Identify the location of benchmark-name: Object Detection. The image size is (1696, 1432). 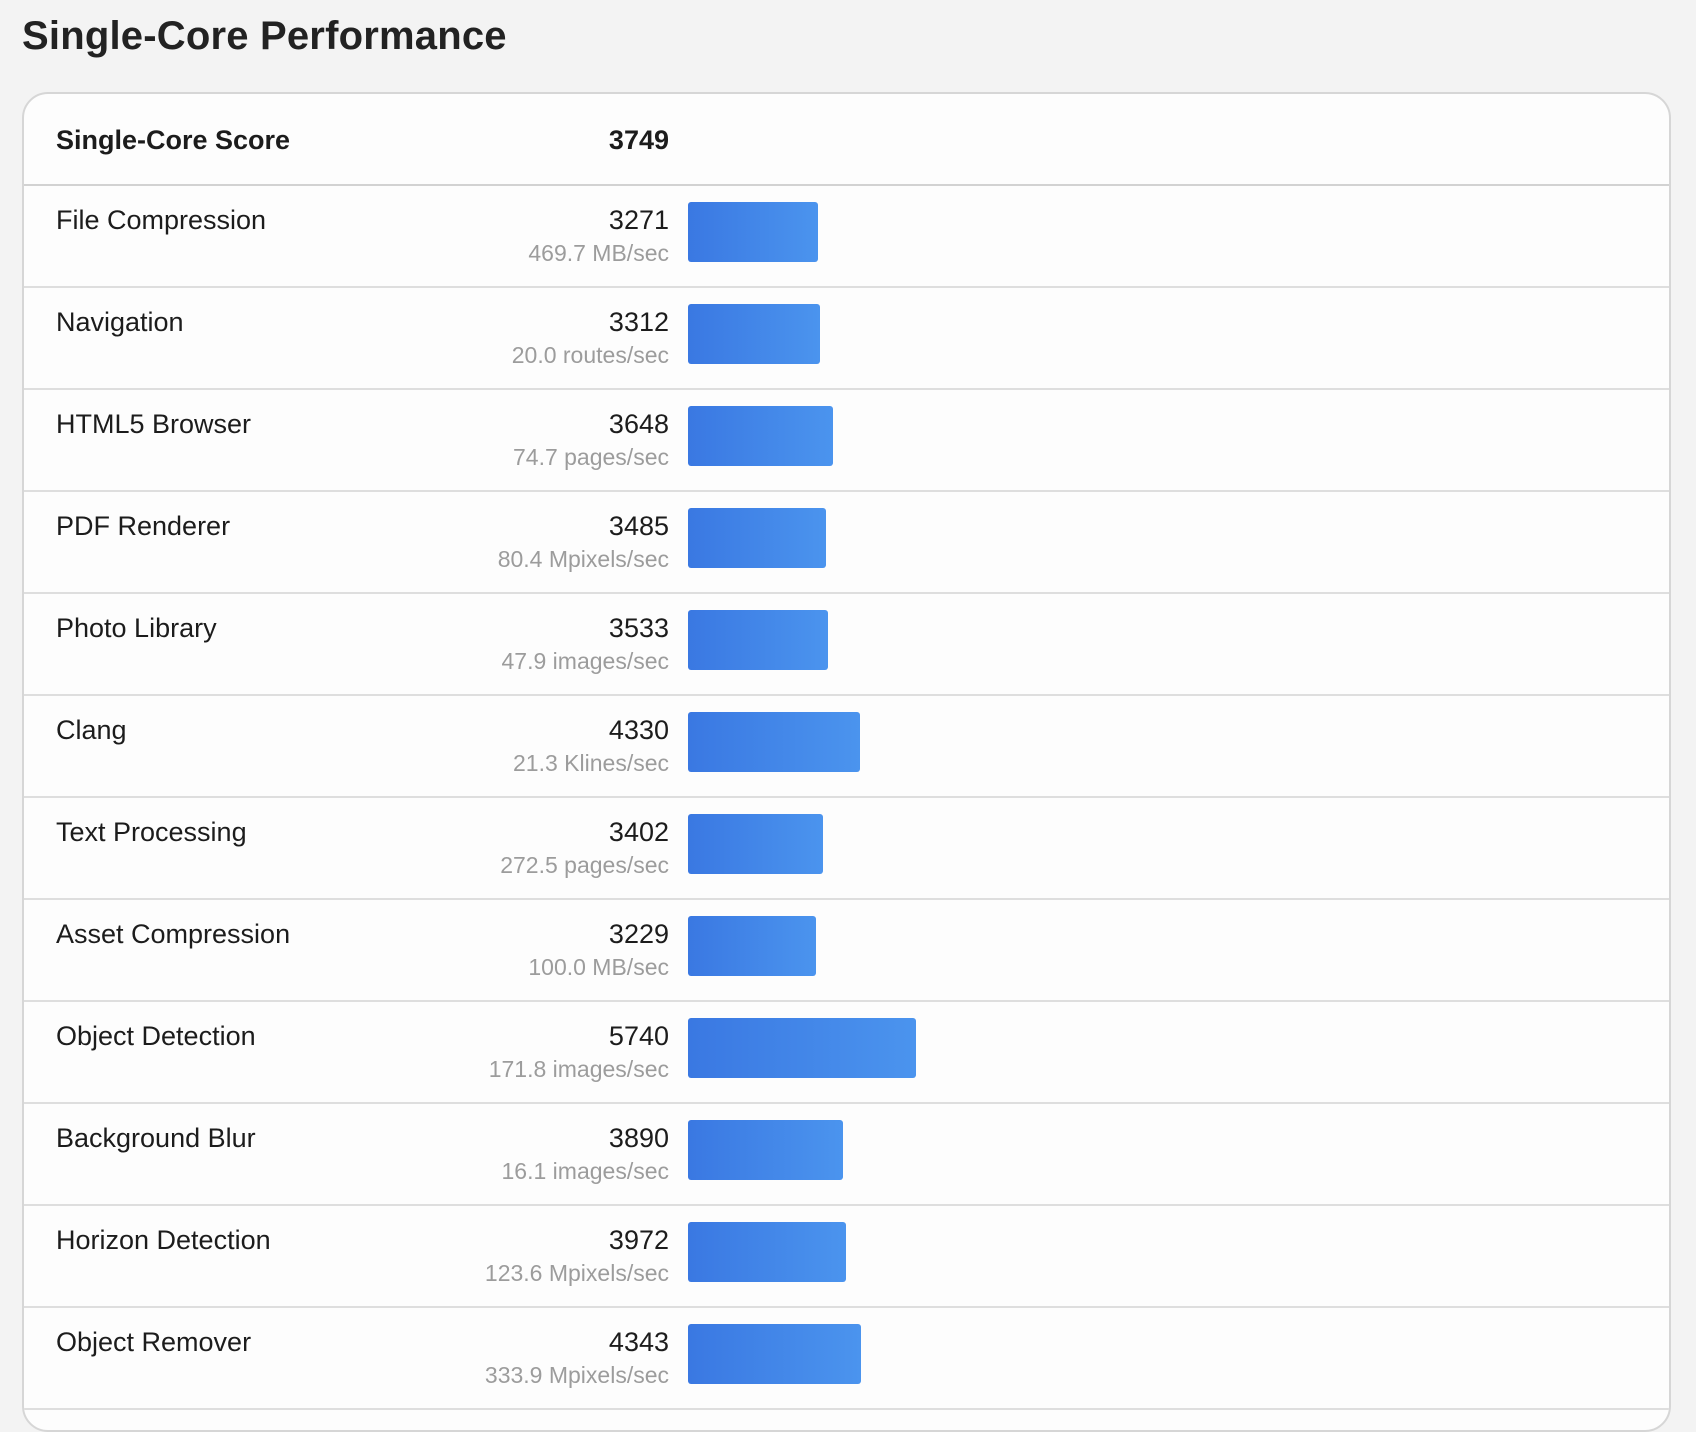
(156, 1036).